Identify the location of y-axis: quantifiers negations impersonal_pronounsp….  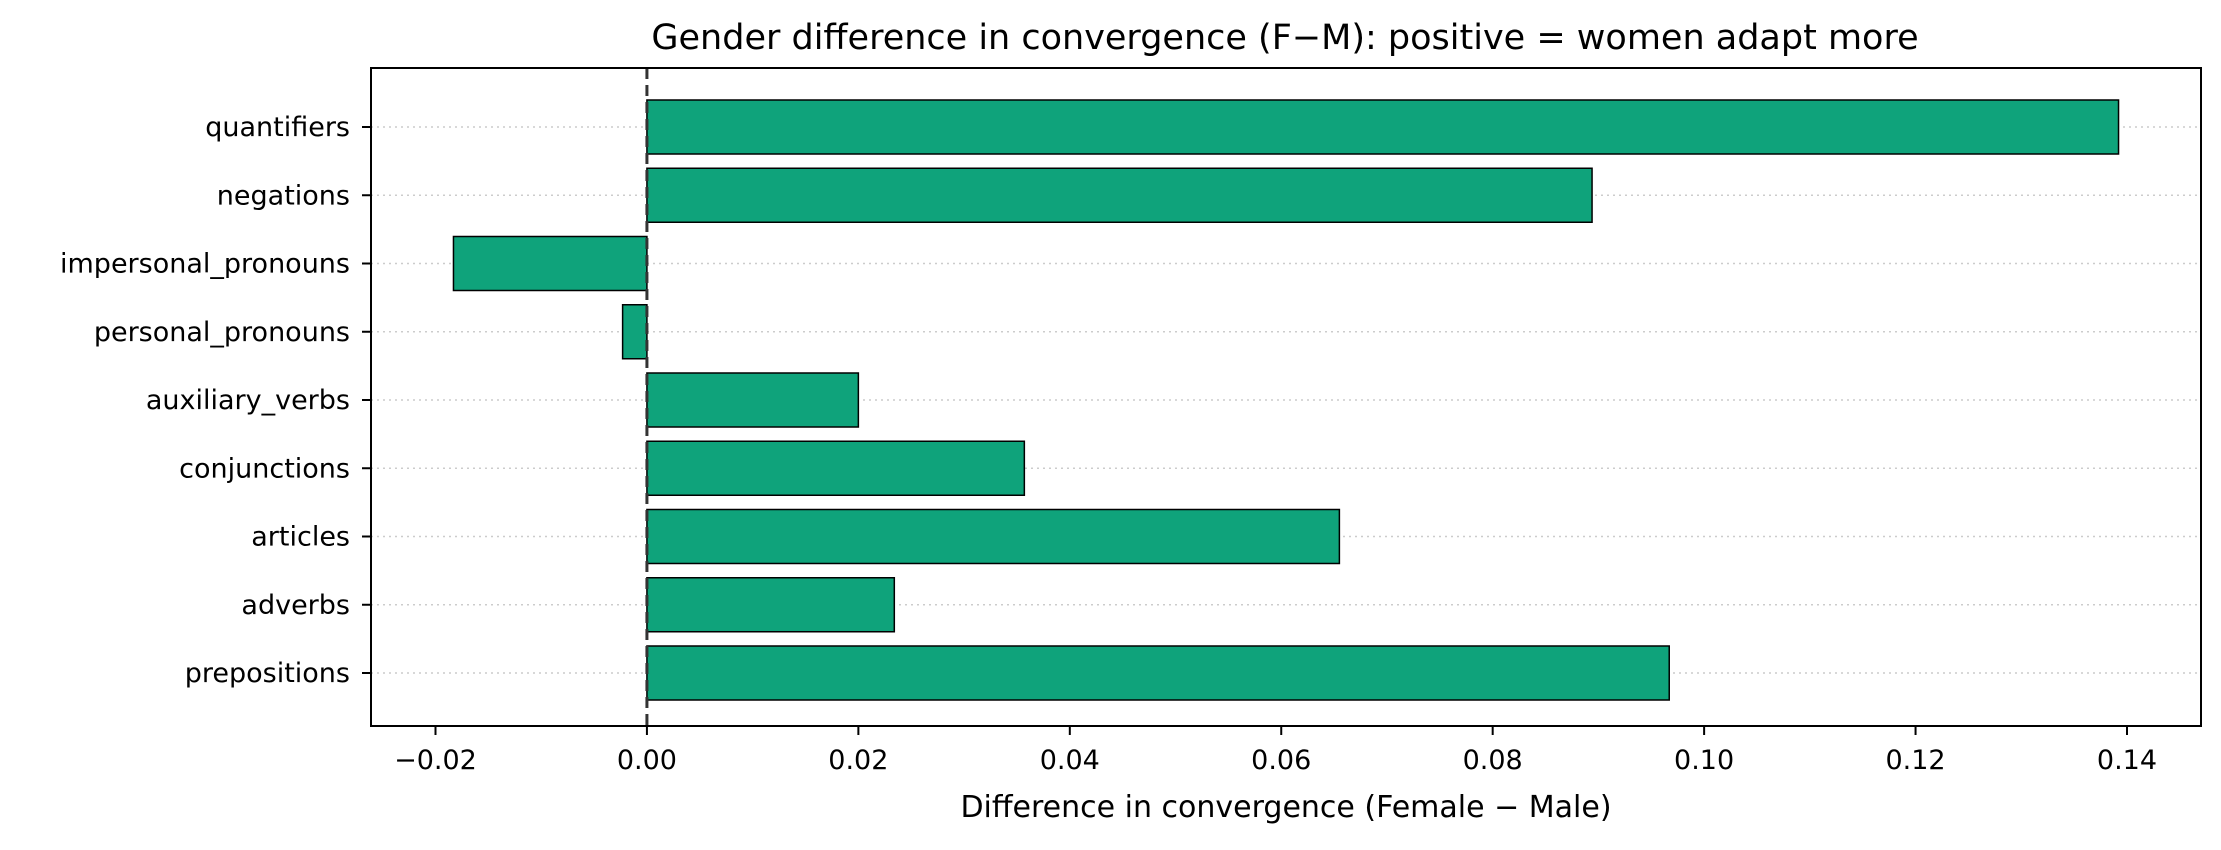
(215, 400).